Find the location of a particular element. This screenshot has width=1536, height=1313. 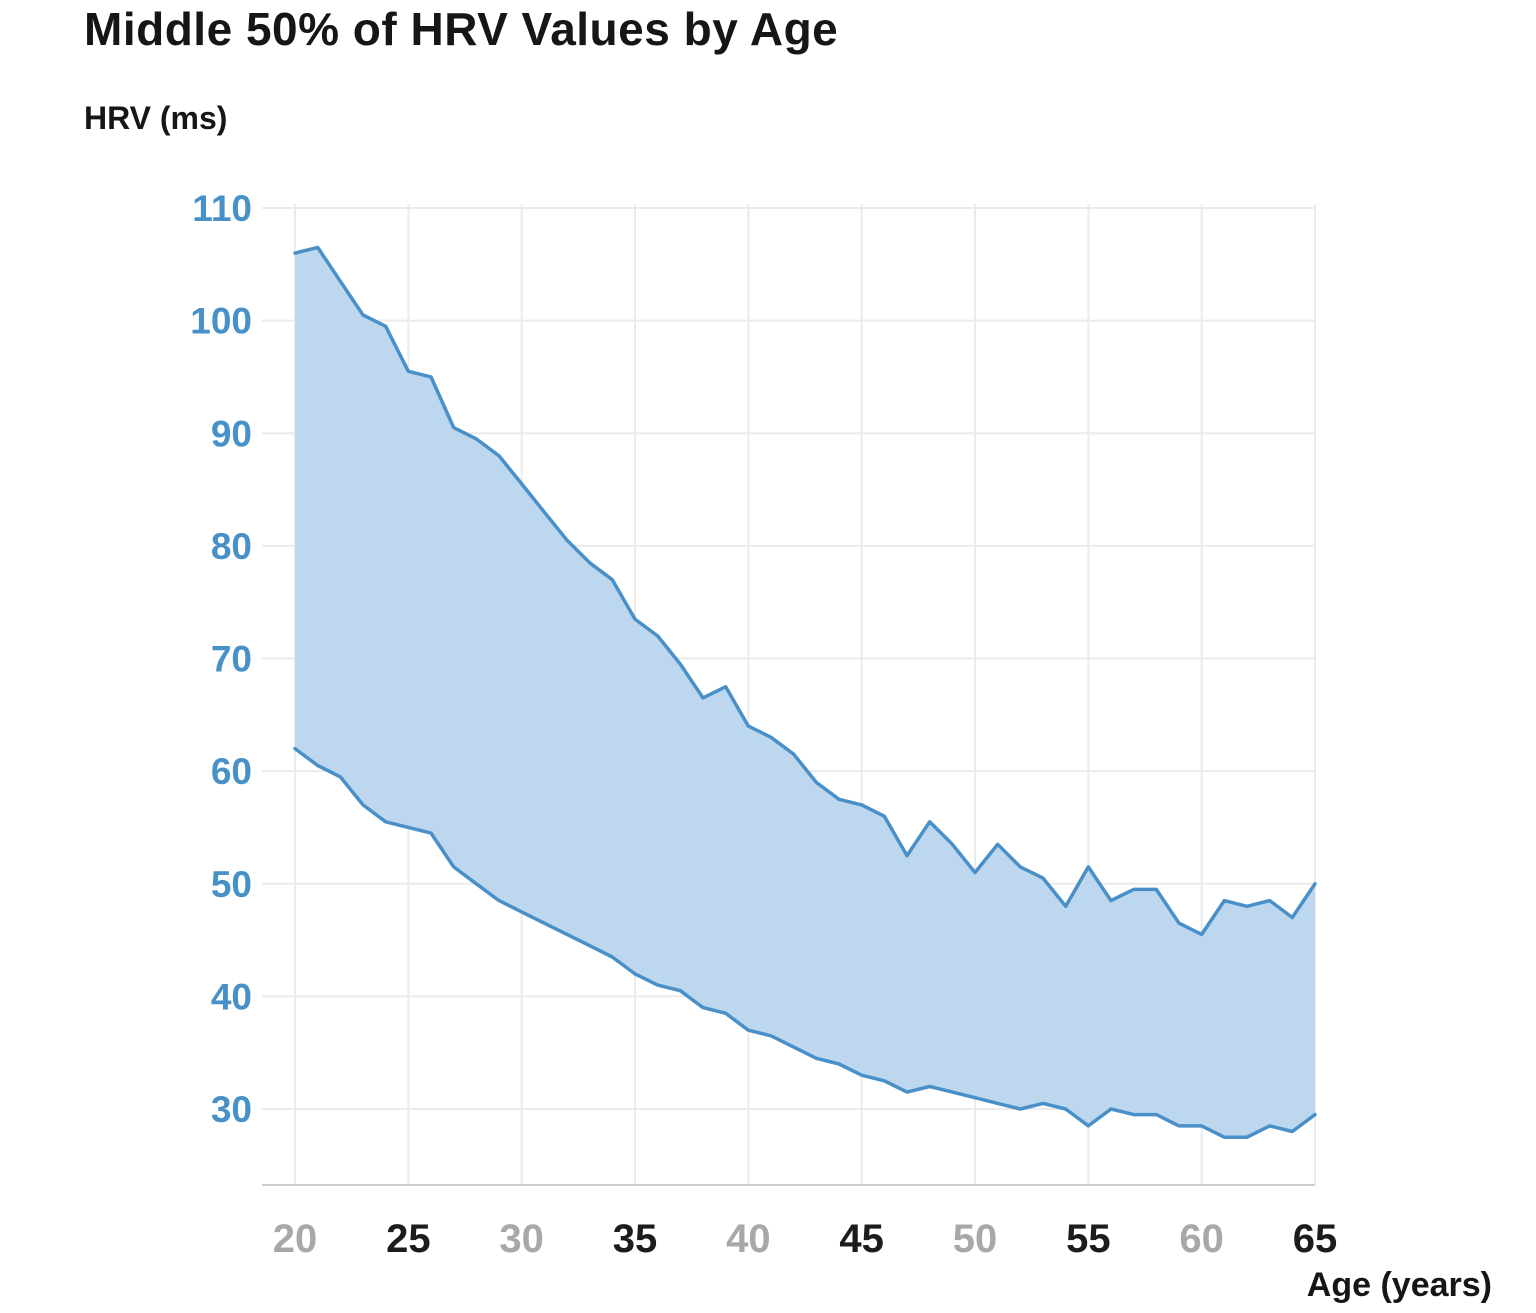

x-tick-label: 65 is located at coordinates (1315, 1239).